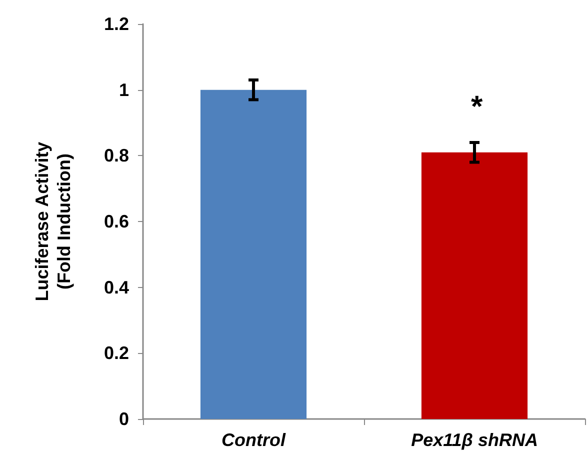 Image resolution: width=588 pixels, height=464 pixels. I want to click on y-tick-label: 1, so click(123, 90).